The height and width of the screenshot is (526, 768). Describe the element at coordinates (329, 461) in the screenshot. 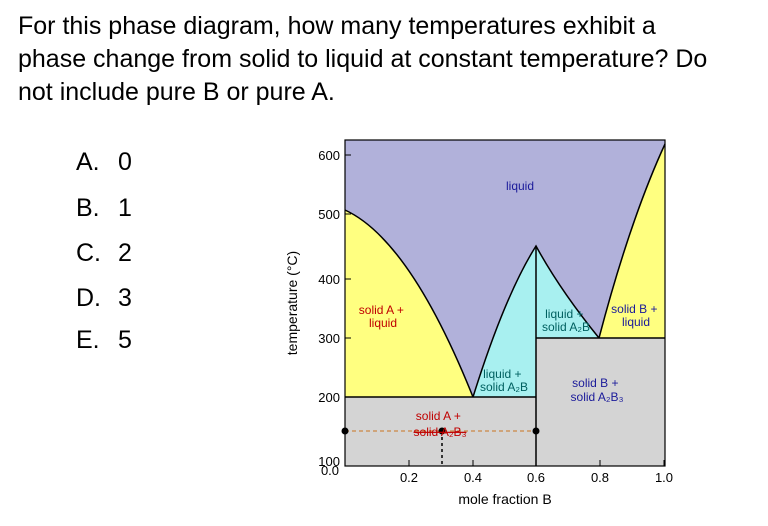

I see `y-tick-label: 100` at that location.